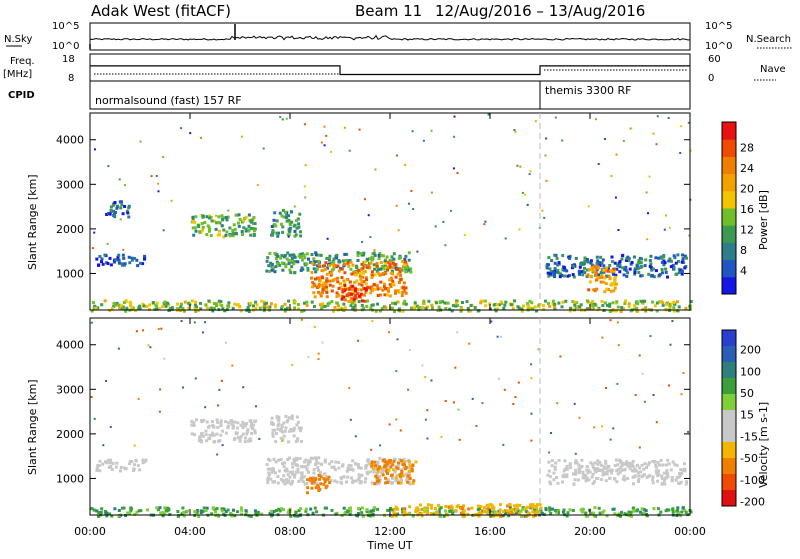 Image resolution: width=800 pixels, height=559 pixels. What do you see at coordinates (70, 184) in the screenshot?
I see `power-ytick-label: 3000` at bounding box center [70, 184].